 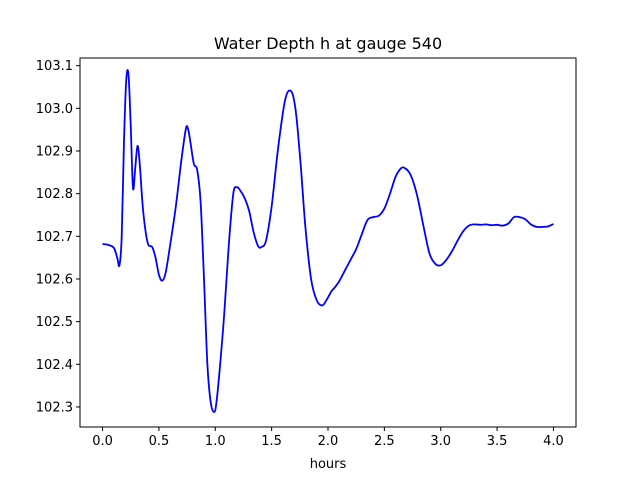 What do you see at coordinates (328, 441) in the screenshot?
I see `x-tick-label: 2.0` at bounding box center [328, 441].